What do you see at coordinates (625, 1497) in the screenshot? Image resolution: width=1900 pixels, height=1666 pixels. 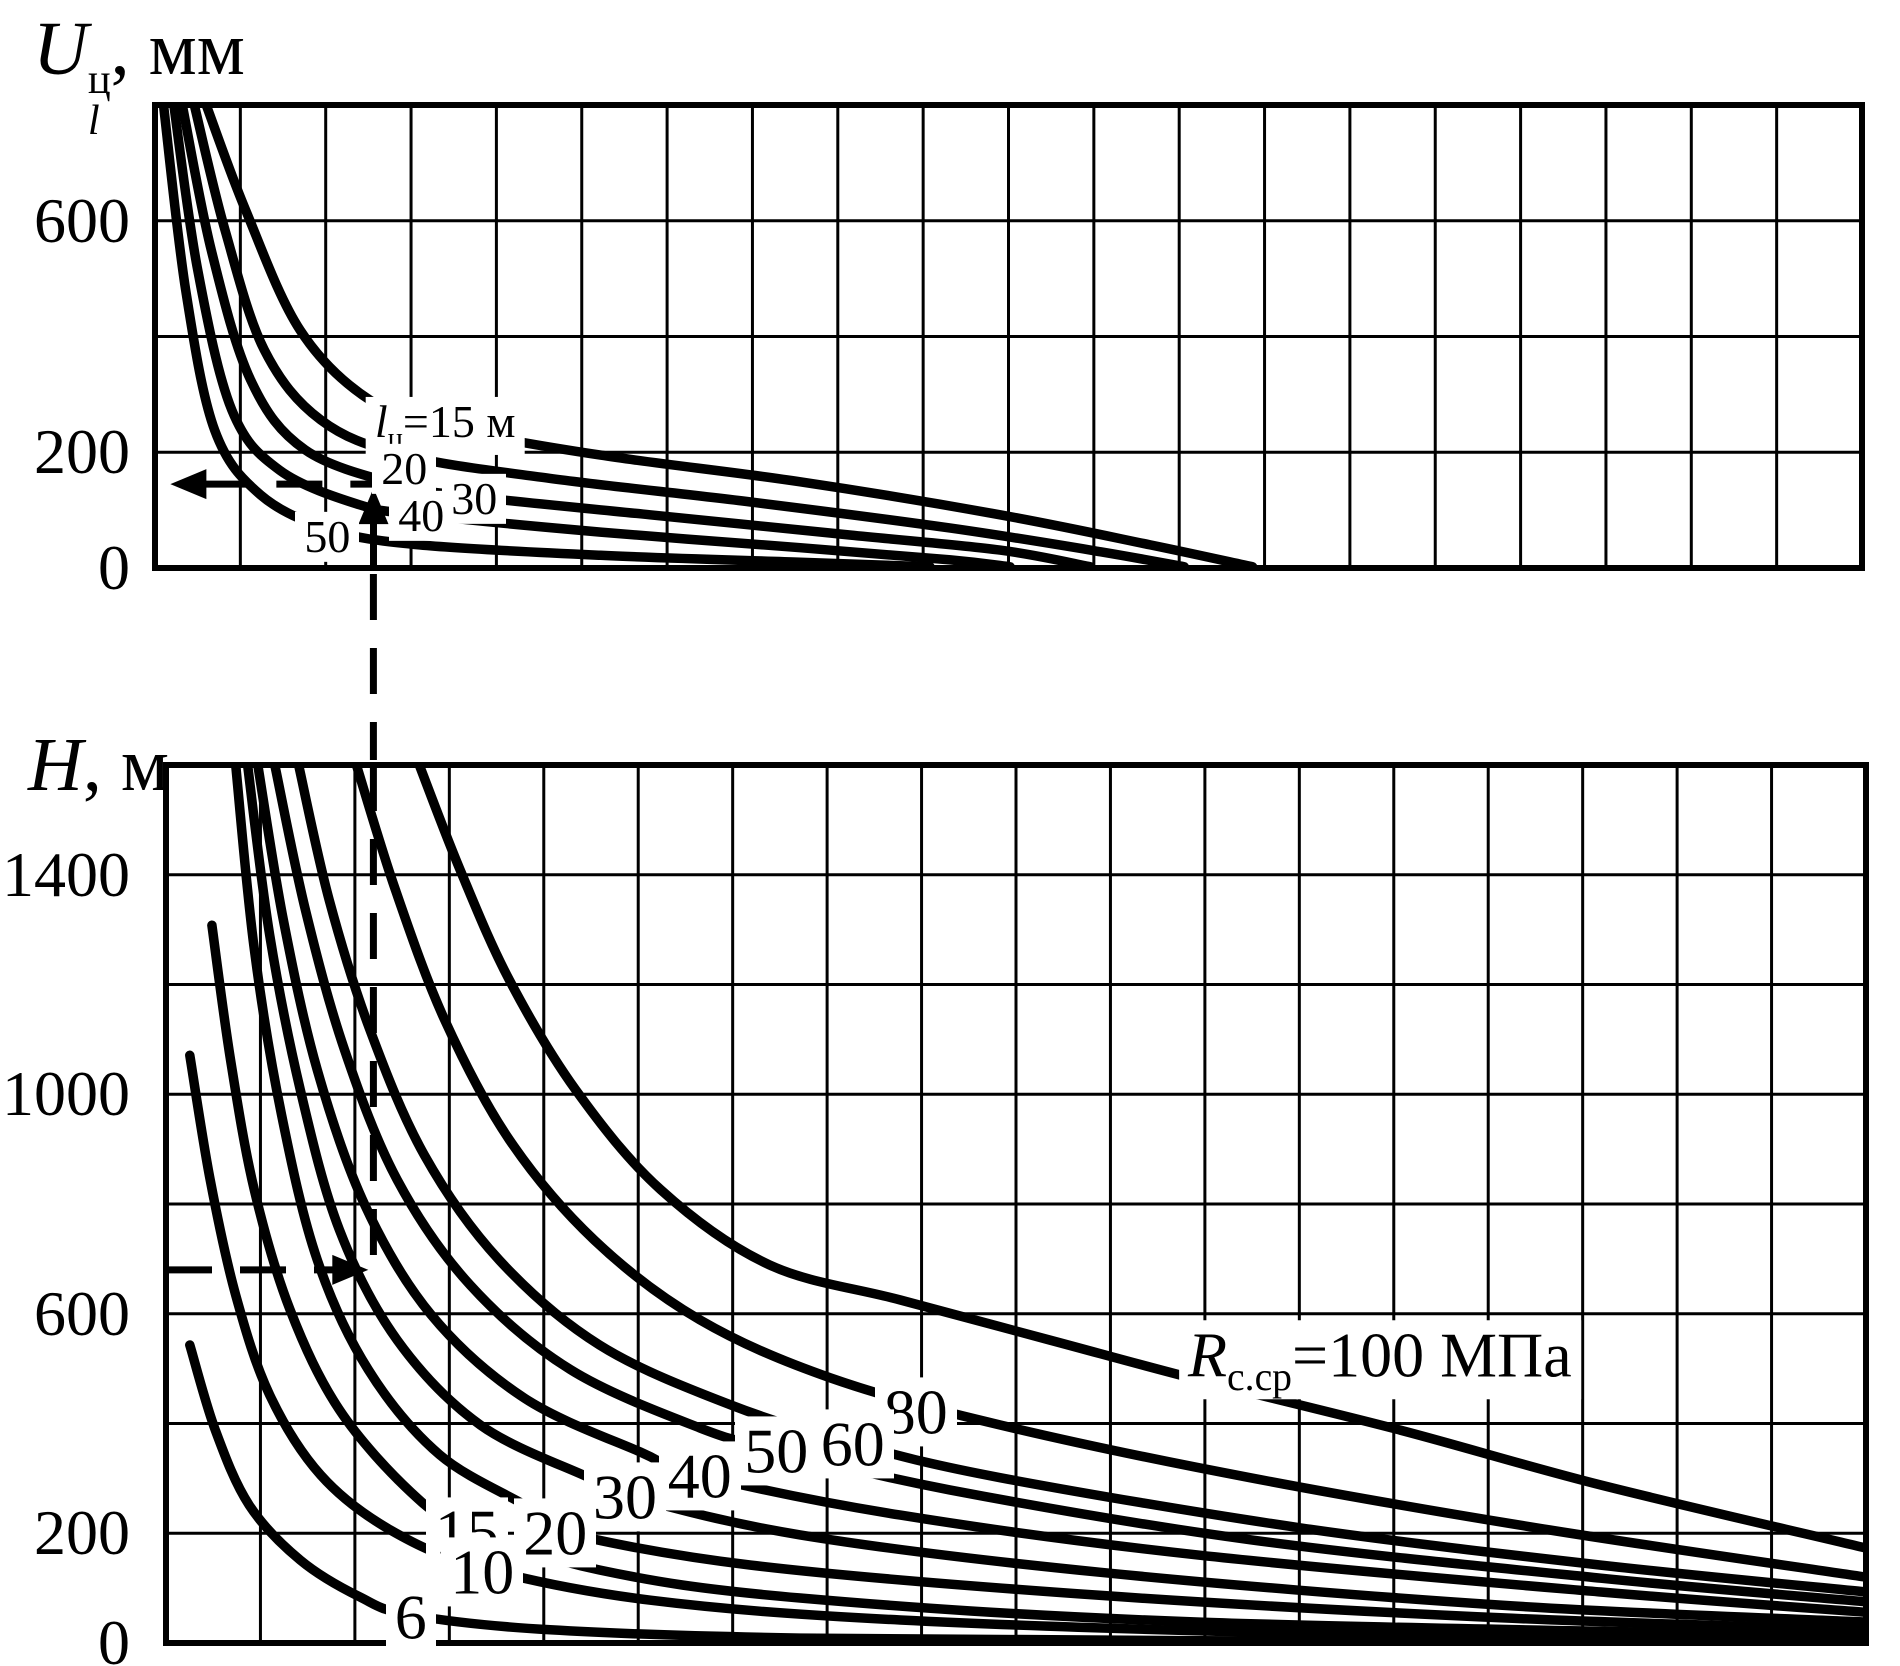 I see `curve-label-R=30: 30` at bounding box center [625, 1497].